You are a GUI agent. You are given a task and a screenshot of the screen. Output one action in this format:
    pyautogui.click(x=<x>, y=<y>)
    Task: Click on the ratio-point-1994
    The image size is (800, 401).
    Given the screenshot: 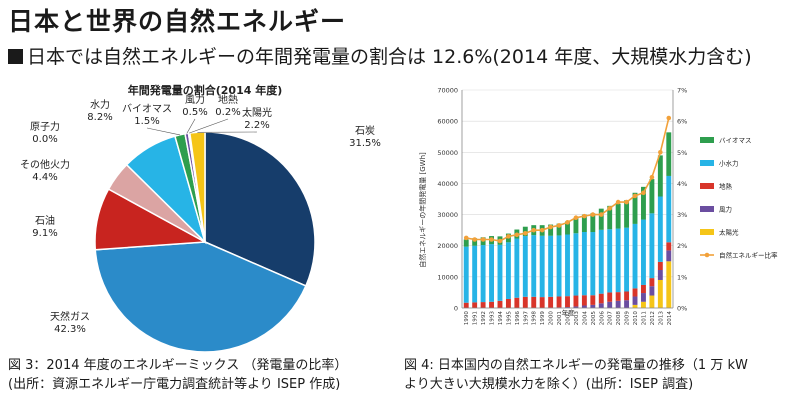 What is the action you would take?
    pyautogui.click(x=500, y=241)
    